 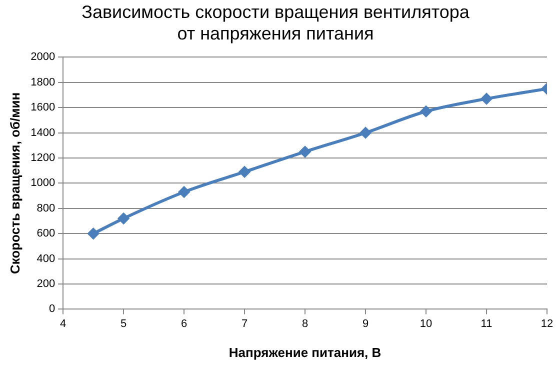 What do you see at coordinates (43, 158) in the screenshot?
I see `y-tick-label: 1200` at bounding box center [43, 158].